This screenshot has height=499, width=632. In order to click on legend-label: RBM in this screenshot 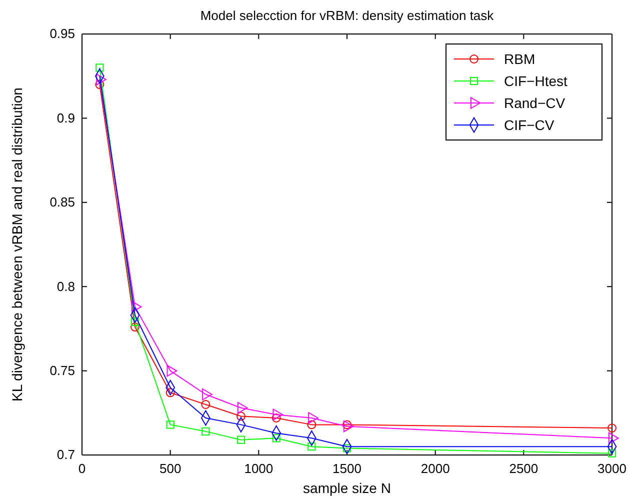, I will do `click(520, 59)`.